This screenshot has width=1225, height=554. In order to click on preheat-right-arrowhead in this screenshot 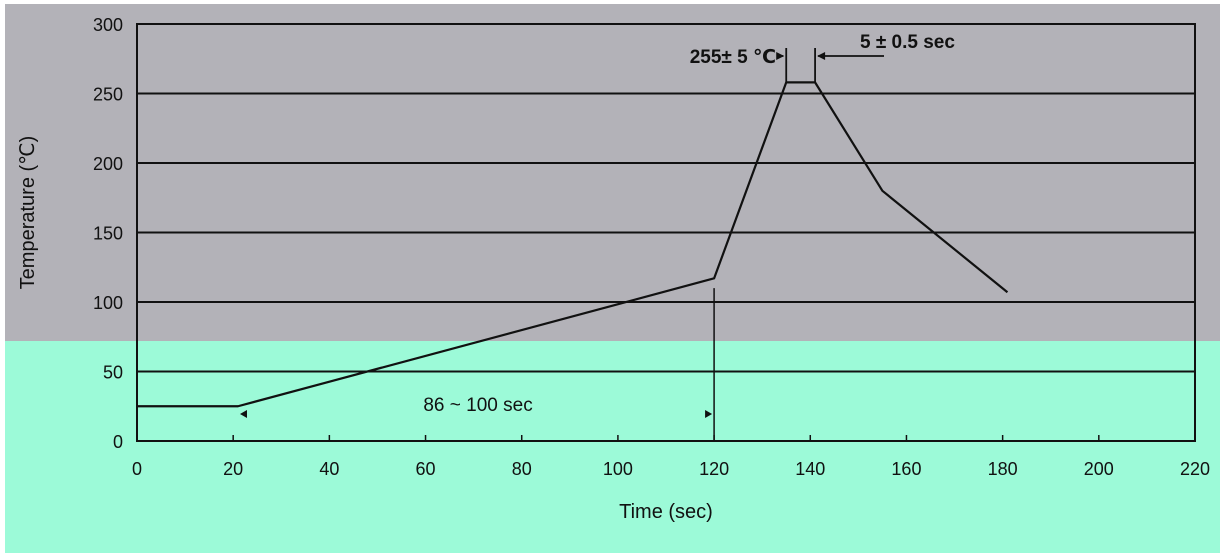, I will do `click(709, 414)`.